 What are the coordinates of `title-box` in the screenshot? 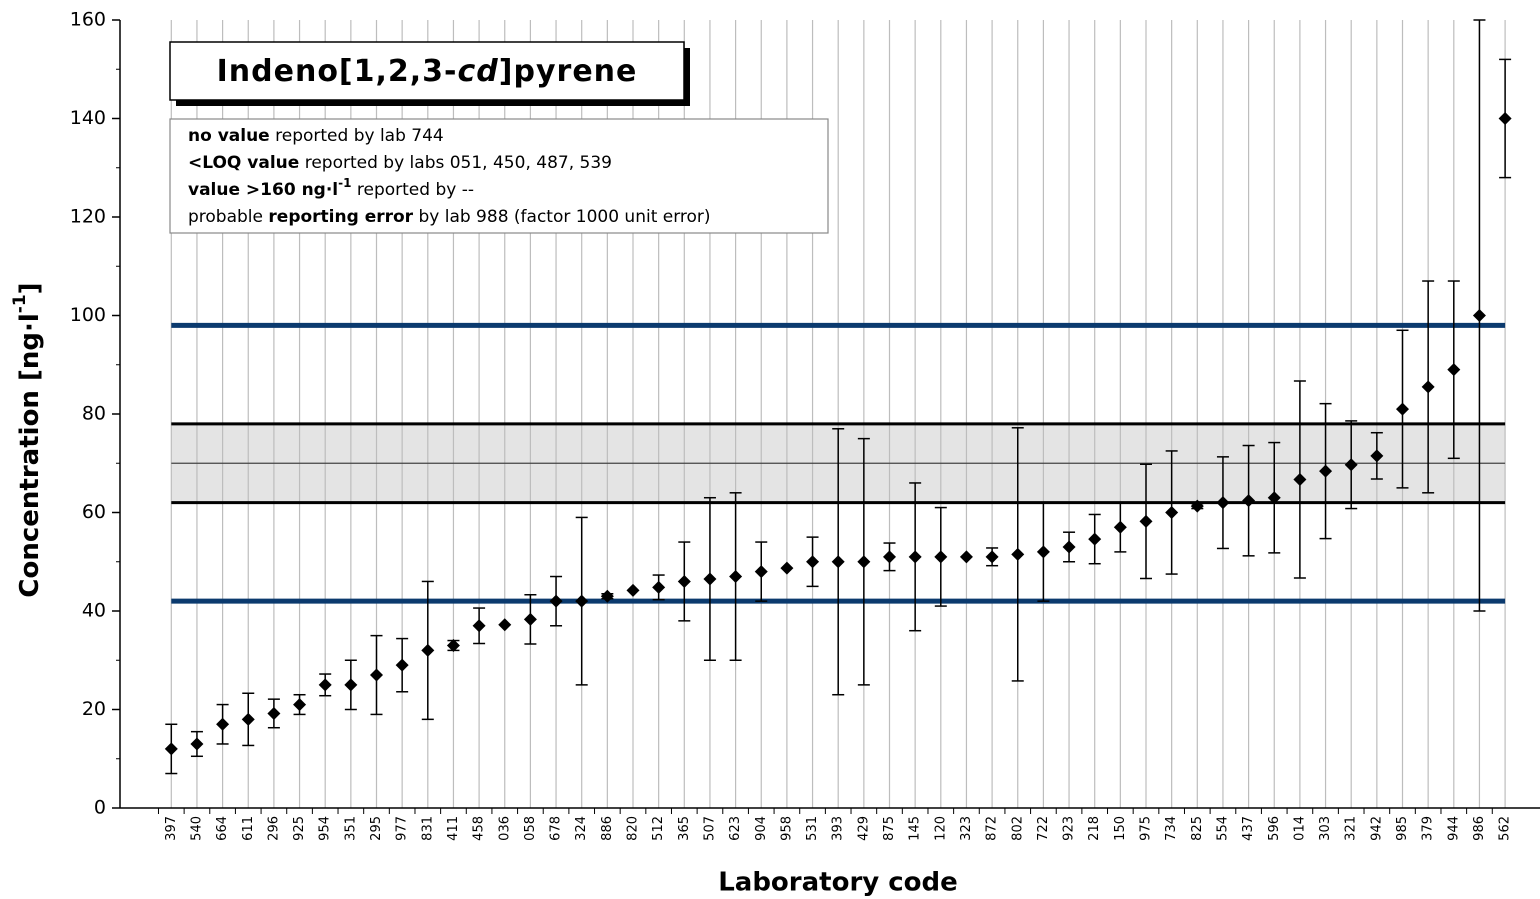 It's located at (427, 71).